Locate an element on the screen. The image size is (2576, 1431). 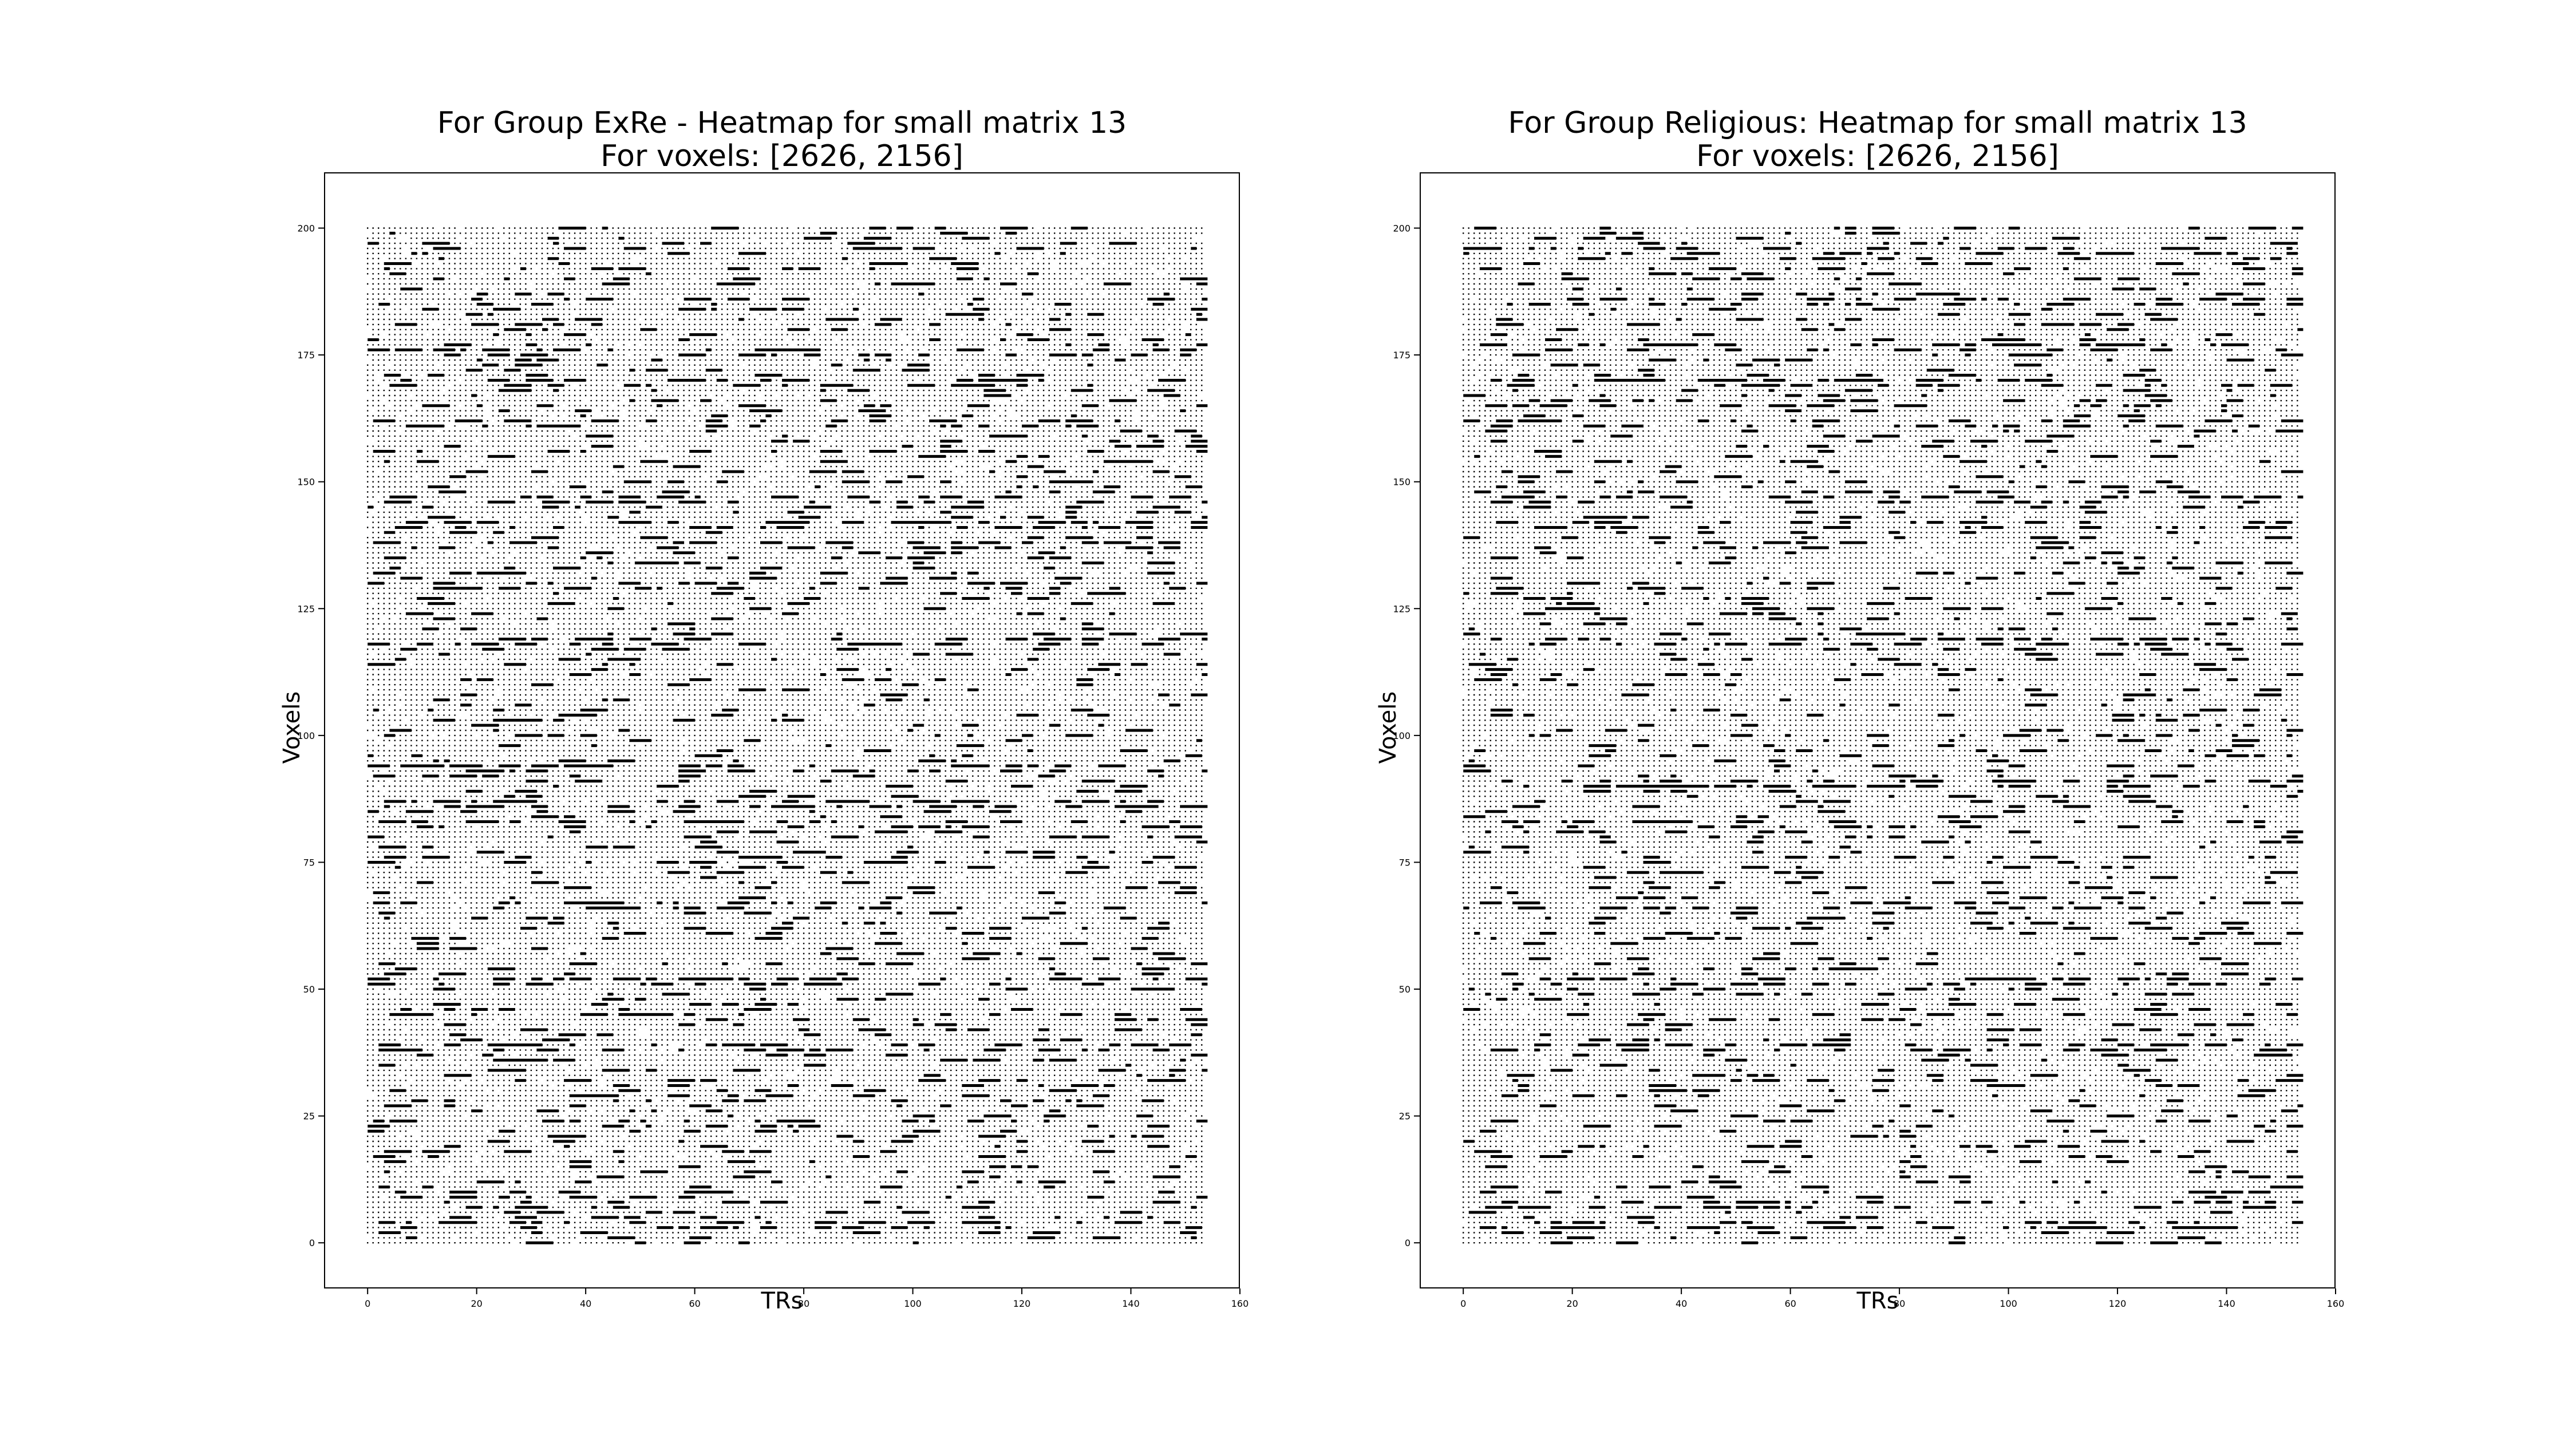
right-xlabel: TRs is located at coordinates (1877, 1301).